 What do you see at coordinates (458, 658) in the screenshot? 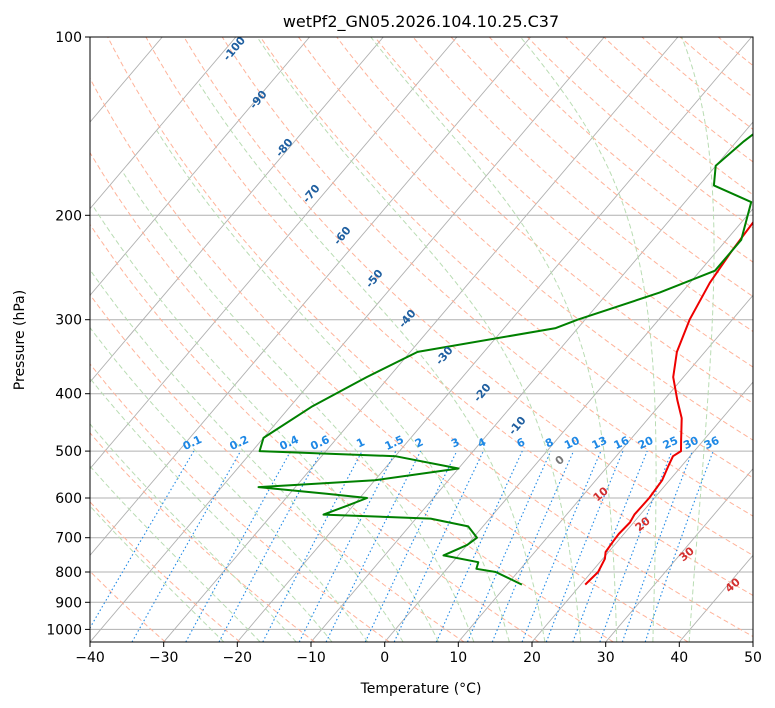
I see `x-tick-label: 10` at bounding box center [458, 658].